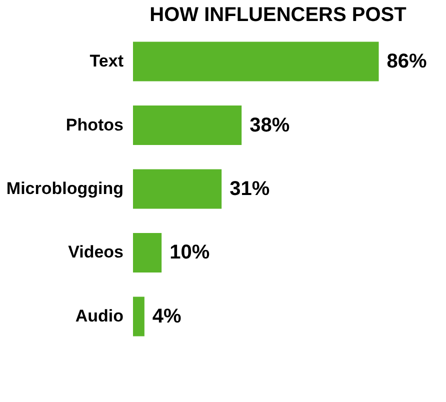 Image resolution: width=446 pixels, height=402 pixels. I want to click on data-label: 10%, so click(190, 253).